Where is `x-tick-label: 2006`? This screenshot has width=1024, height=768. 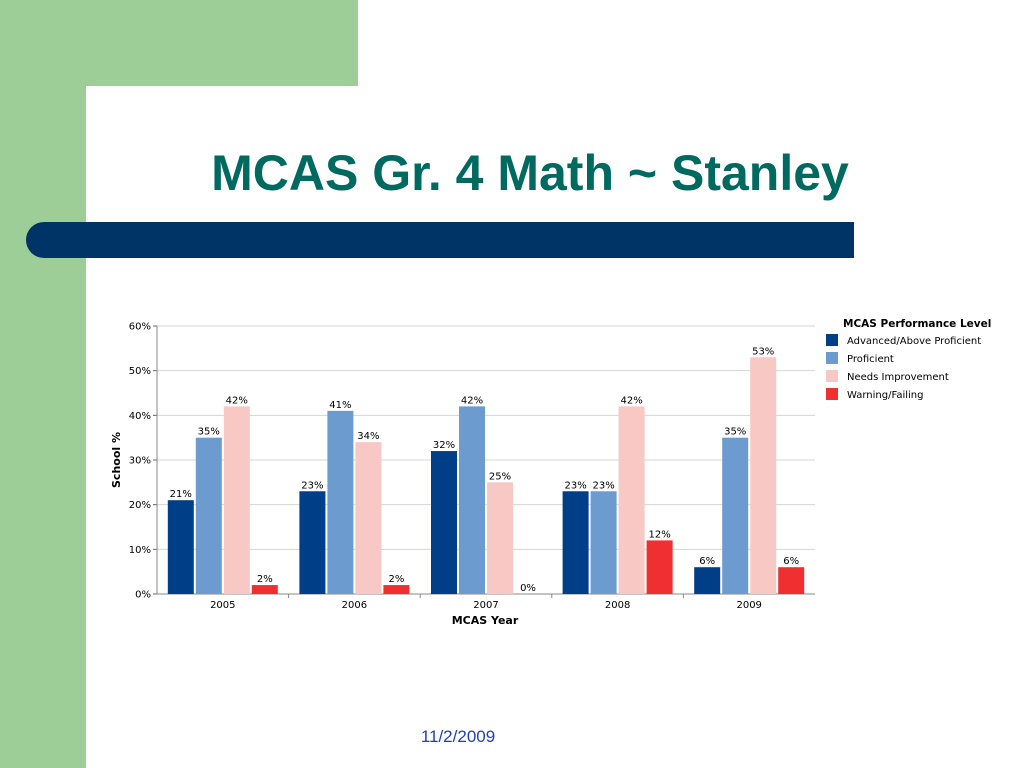
x-tick-label: 2006 is located at coordinates (354, 605).